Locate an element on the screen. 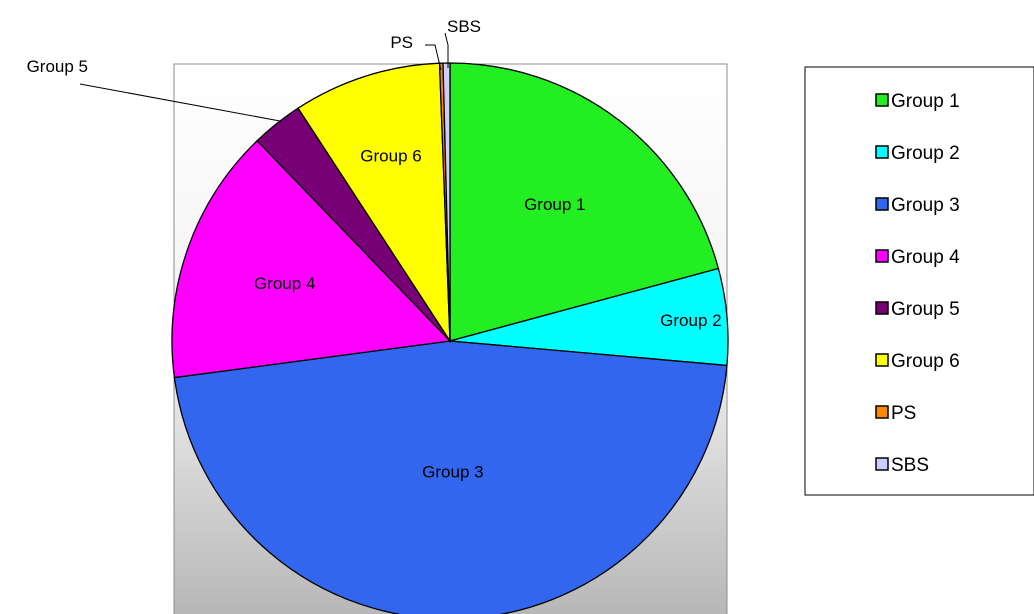 The width and height of the screenshot is (1034, 614). slice-sbs is located at coordinates (446, 202).